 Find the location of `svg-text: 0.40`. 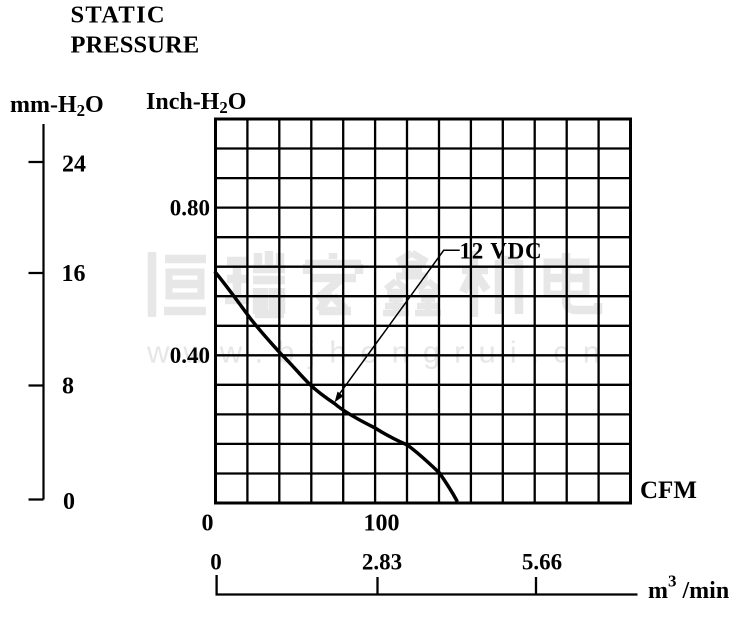

svg-text: 0.40 is located at coordinates (190, 355).